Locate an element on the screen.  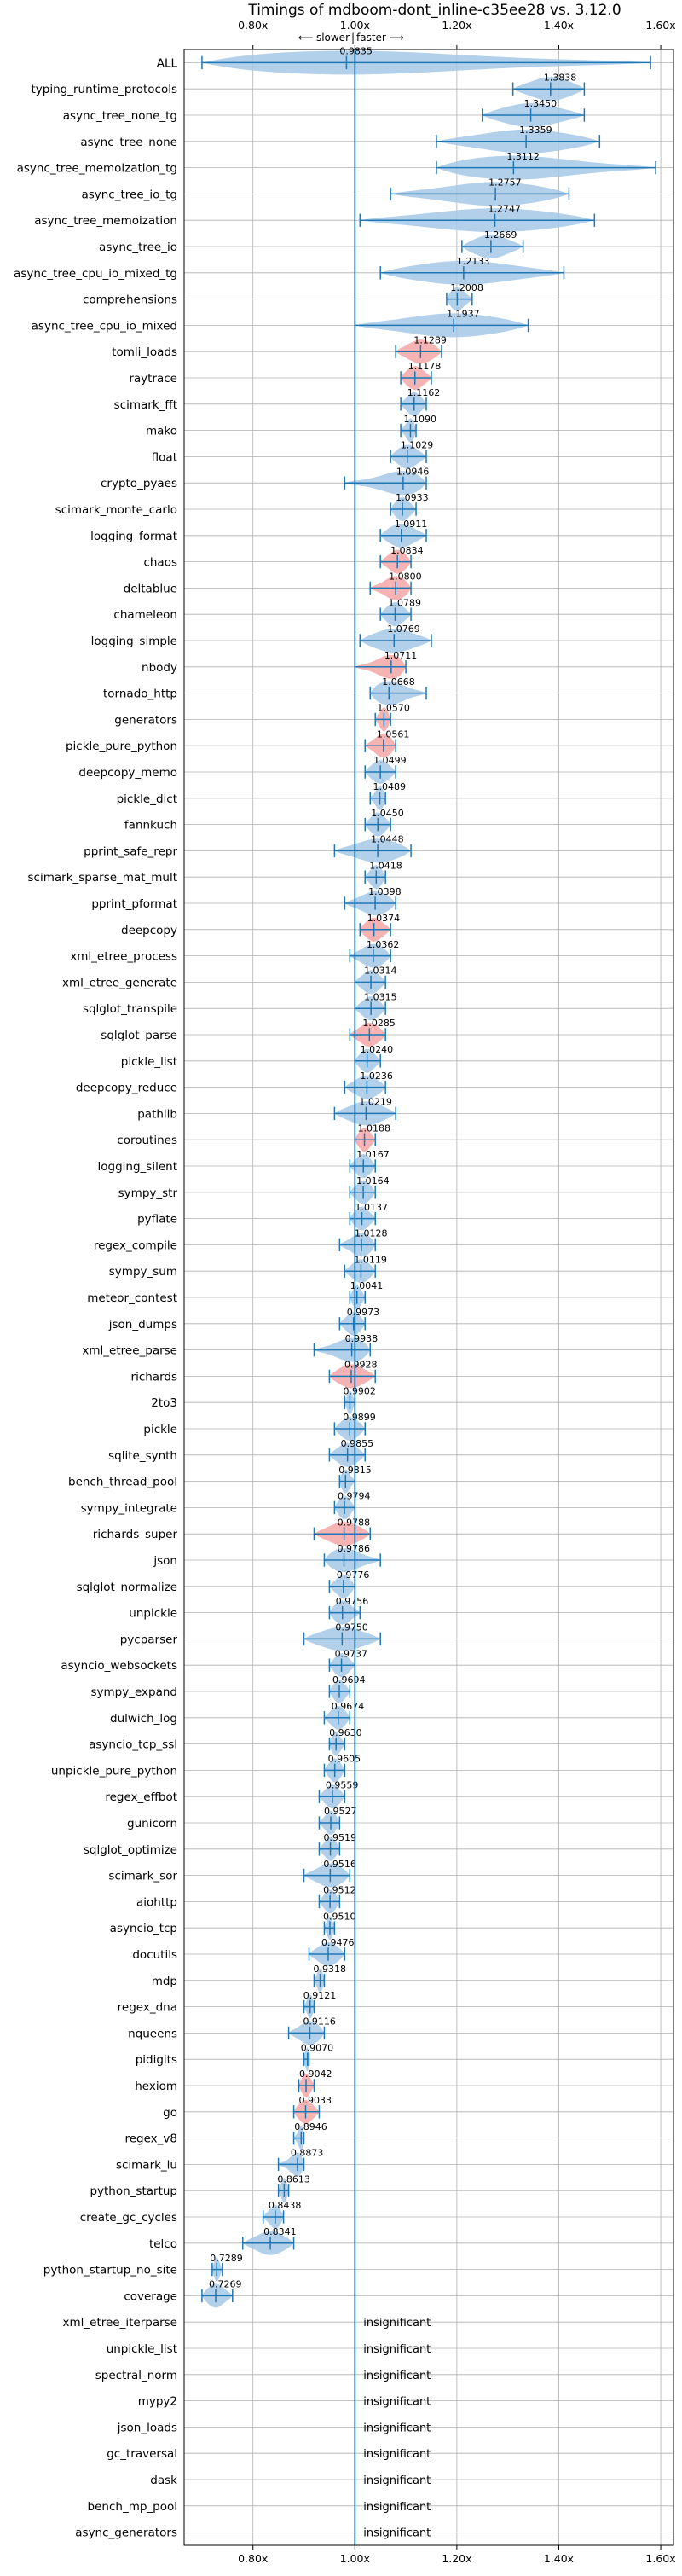
value-label: 0.9605 is located at coordinates (345, 1759).